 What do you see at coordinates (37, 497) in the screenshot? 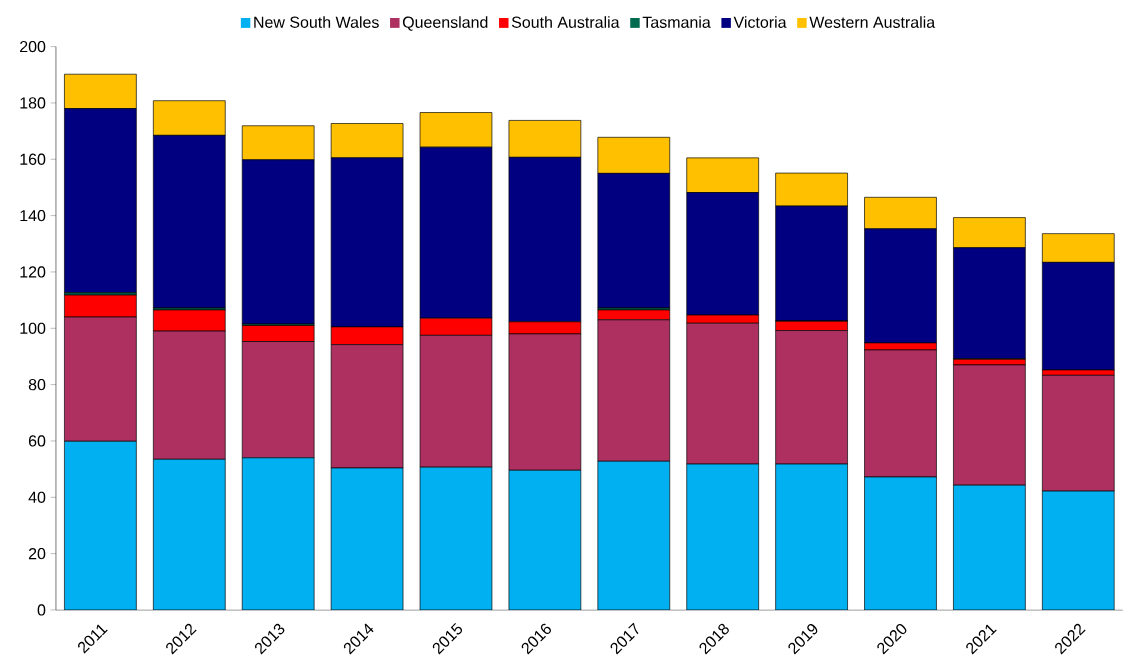
I see `y-tick-label: 40` at bounding box center [37, 497].